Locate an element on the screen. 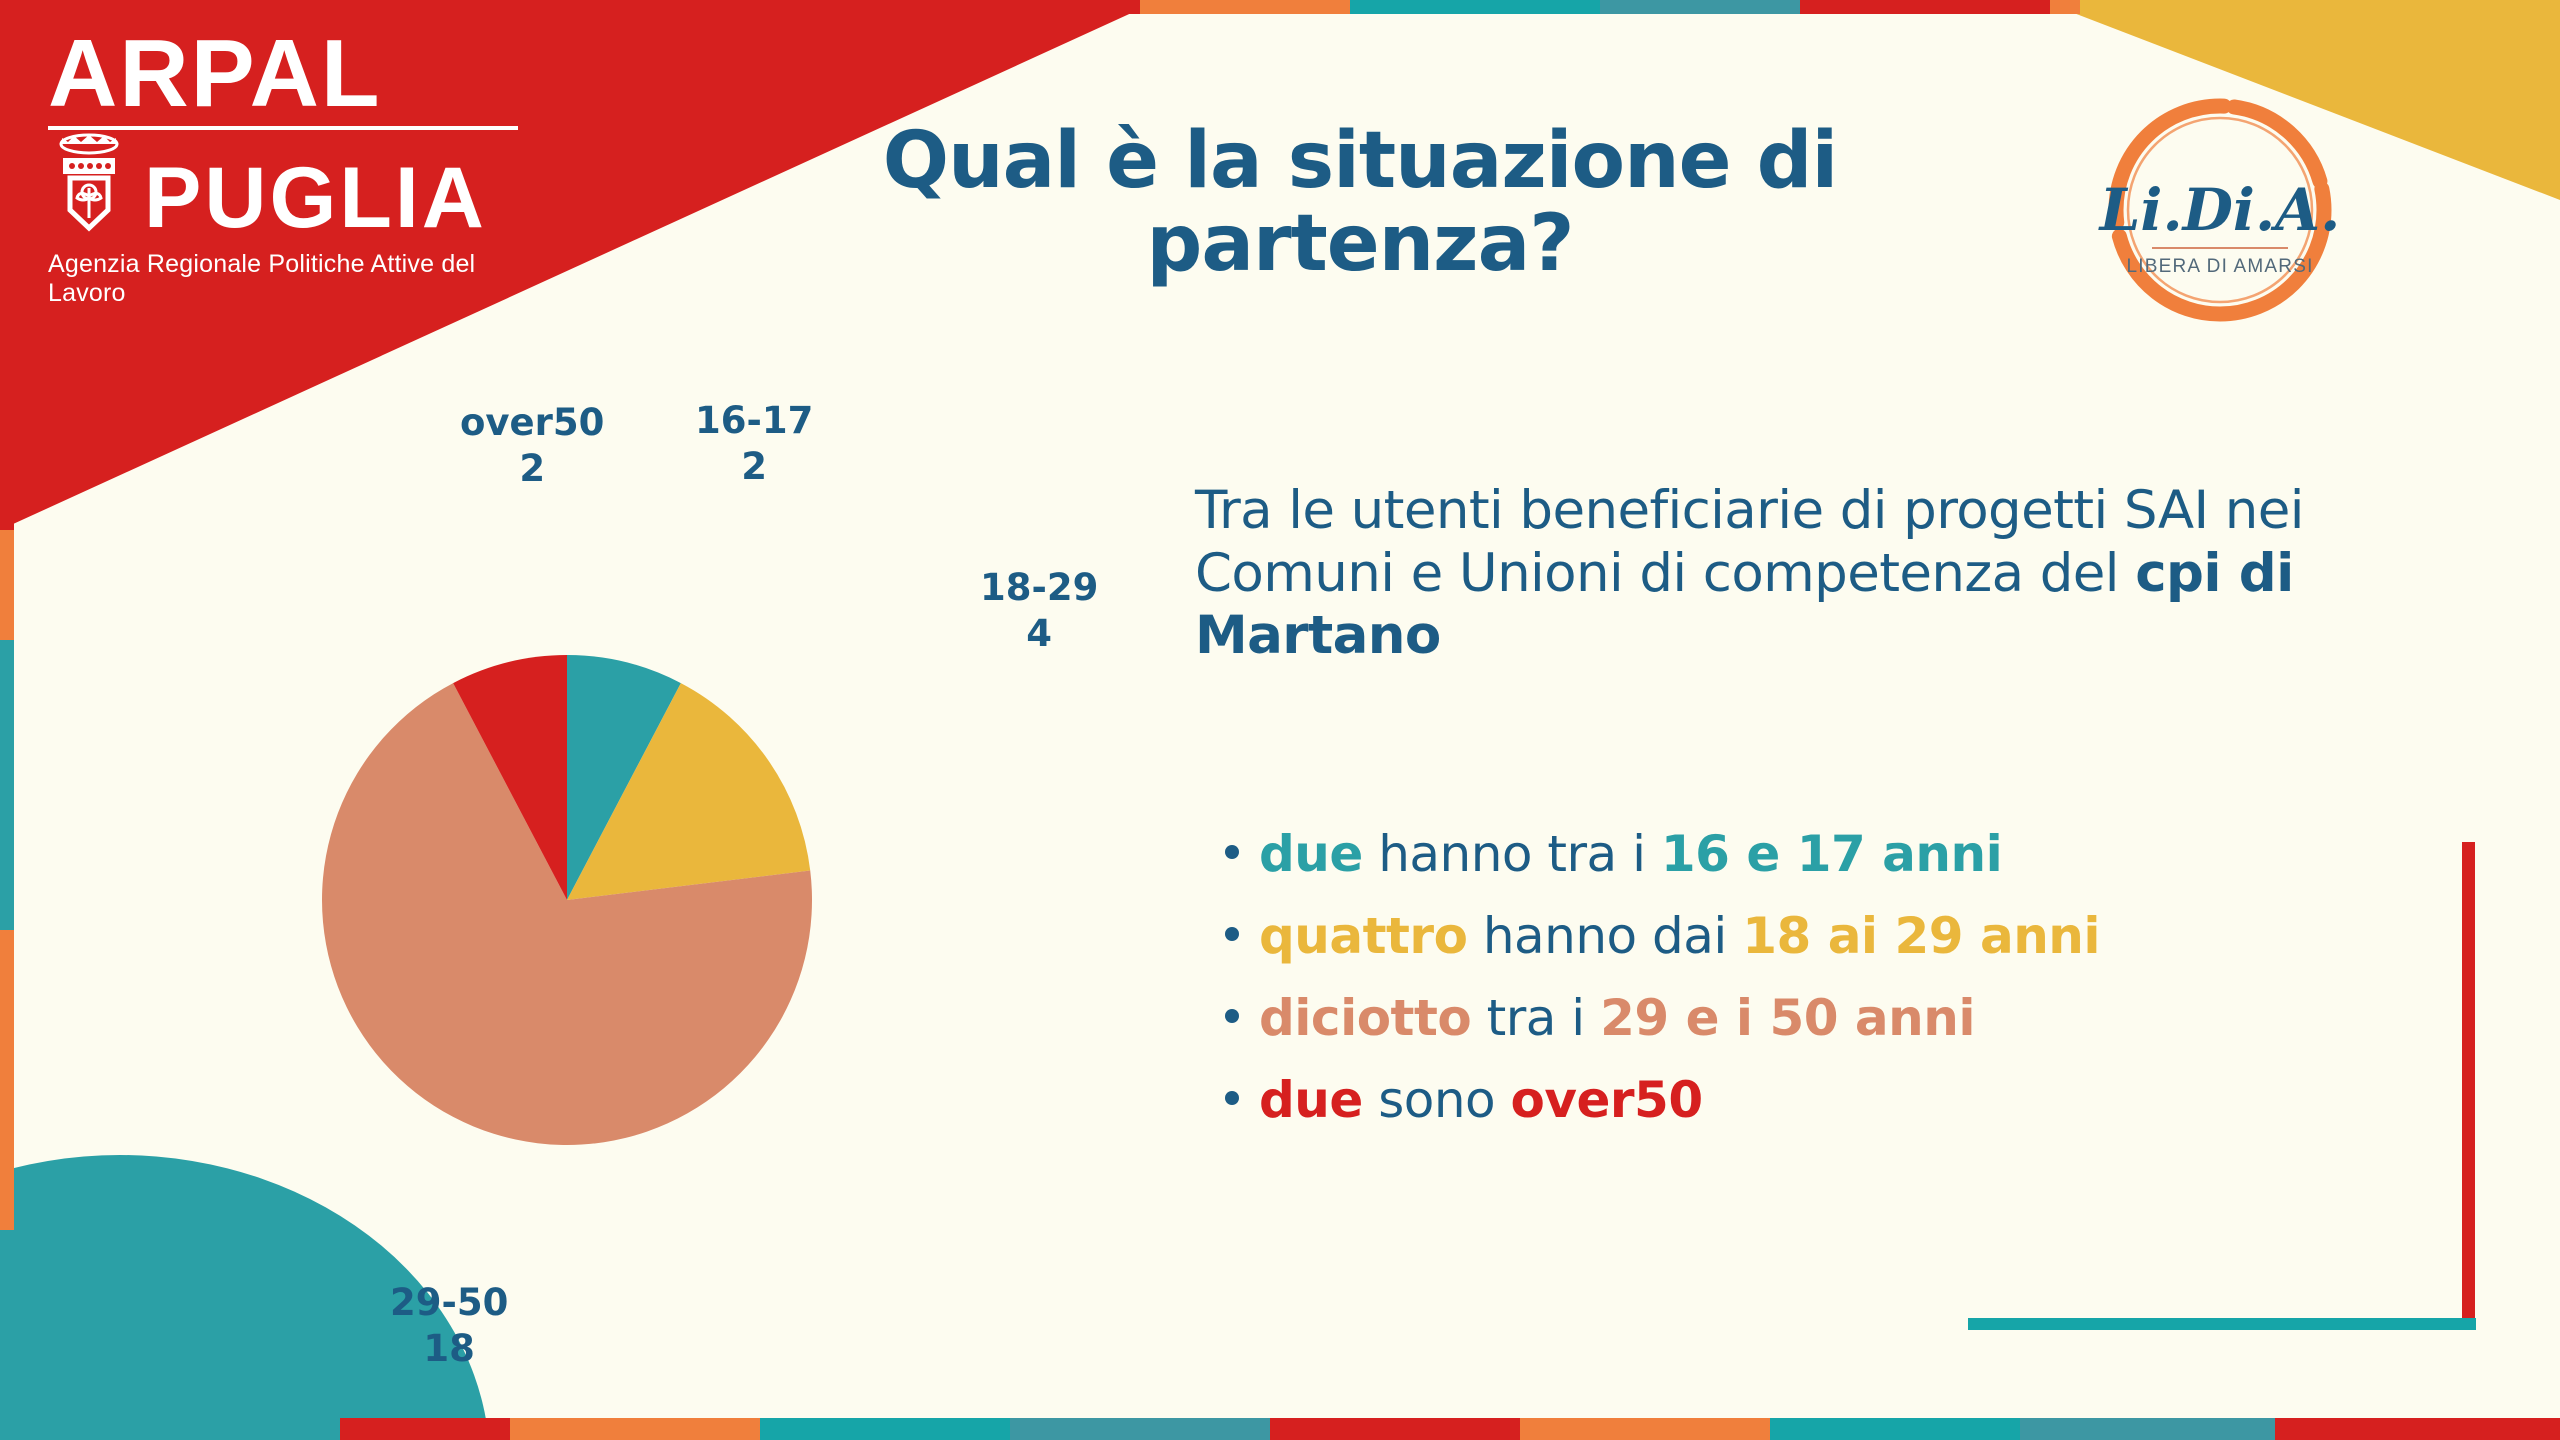 Image resolution: width=2560 pixels, height=1440 pixels. list-item-count-word: diciotto is located at coordinates (1365, 1018).